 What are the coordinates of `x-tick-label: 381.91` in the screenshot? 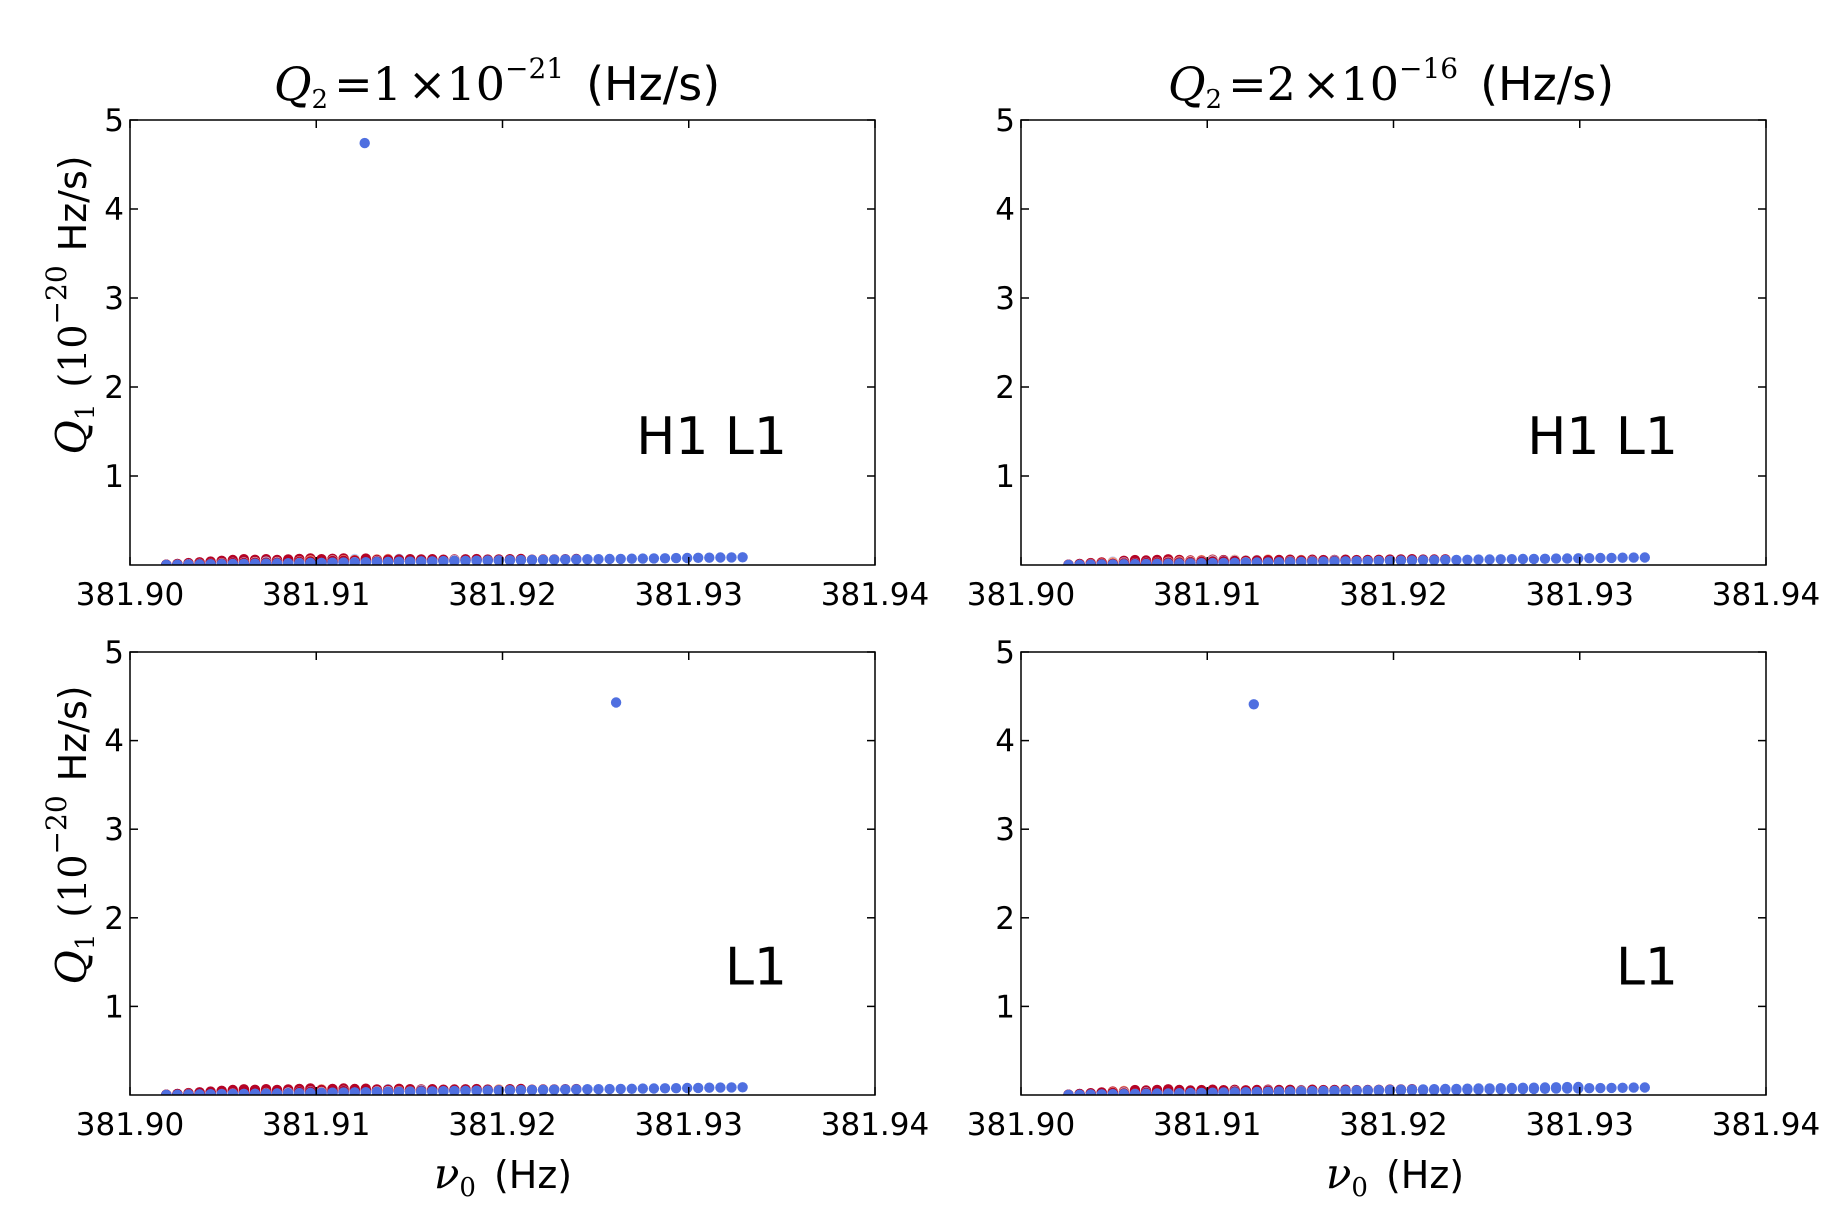 It's located at (316, 595).